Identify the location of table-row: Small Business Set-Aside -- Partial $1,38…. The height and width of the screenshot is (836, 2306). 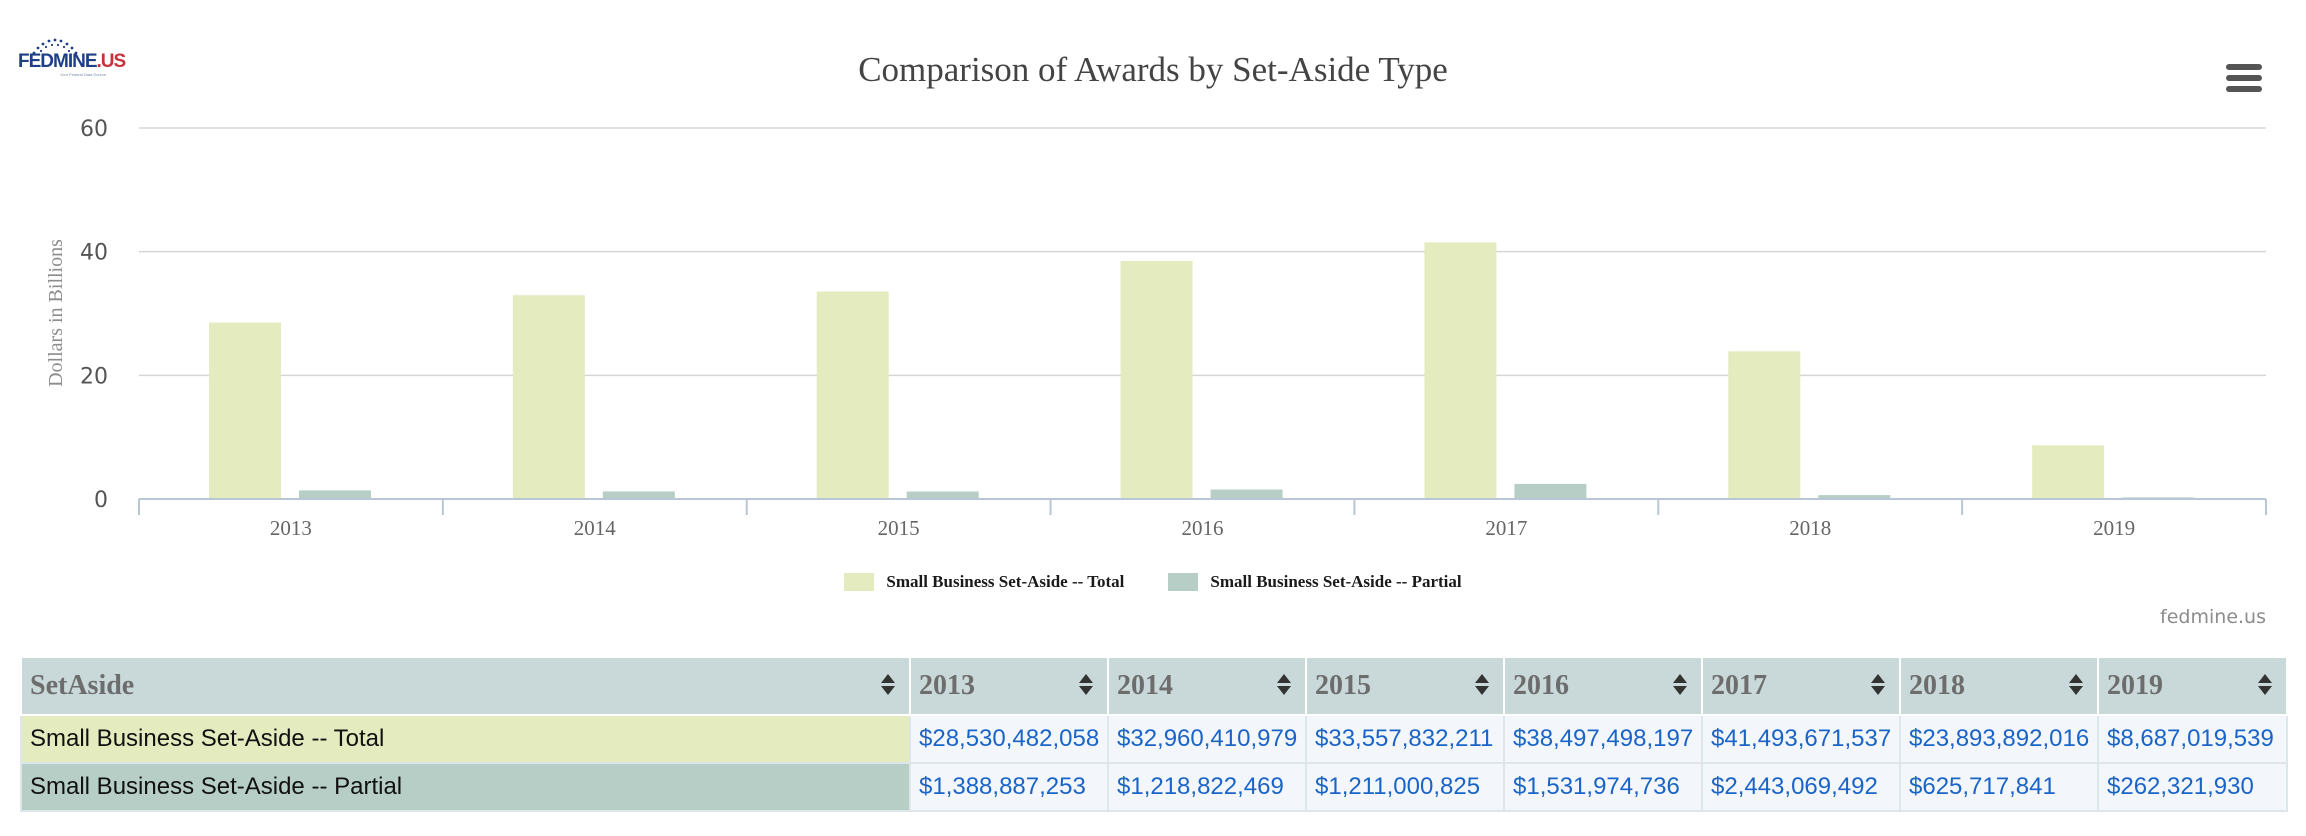
(1154, 787).